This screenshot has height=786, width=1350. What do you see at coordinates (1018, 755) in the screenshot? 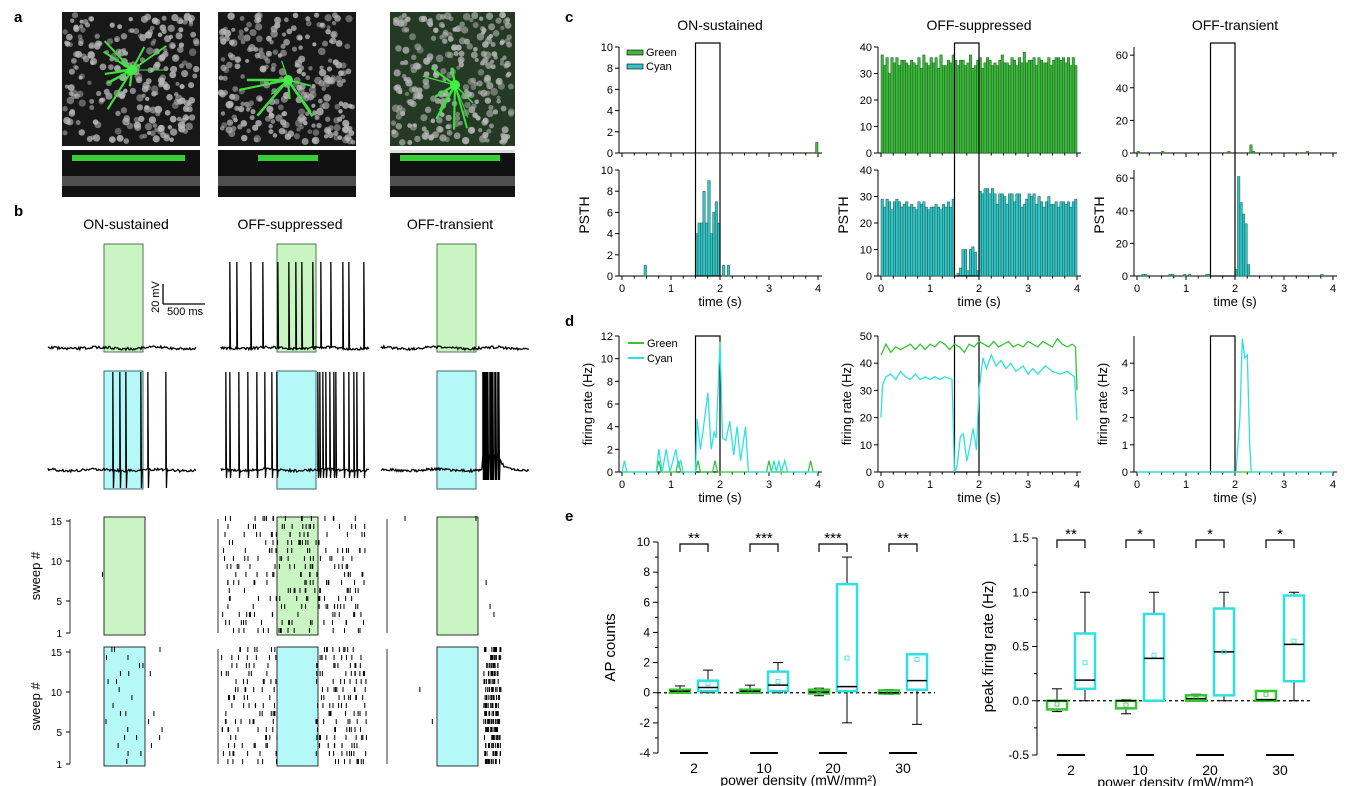
I see `y-tick-label: -0.5` at bounding box center [1018, 755].